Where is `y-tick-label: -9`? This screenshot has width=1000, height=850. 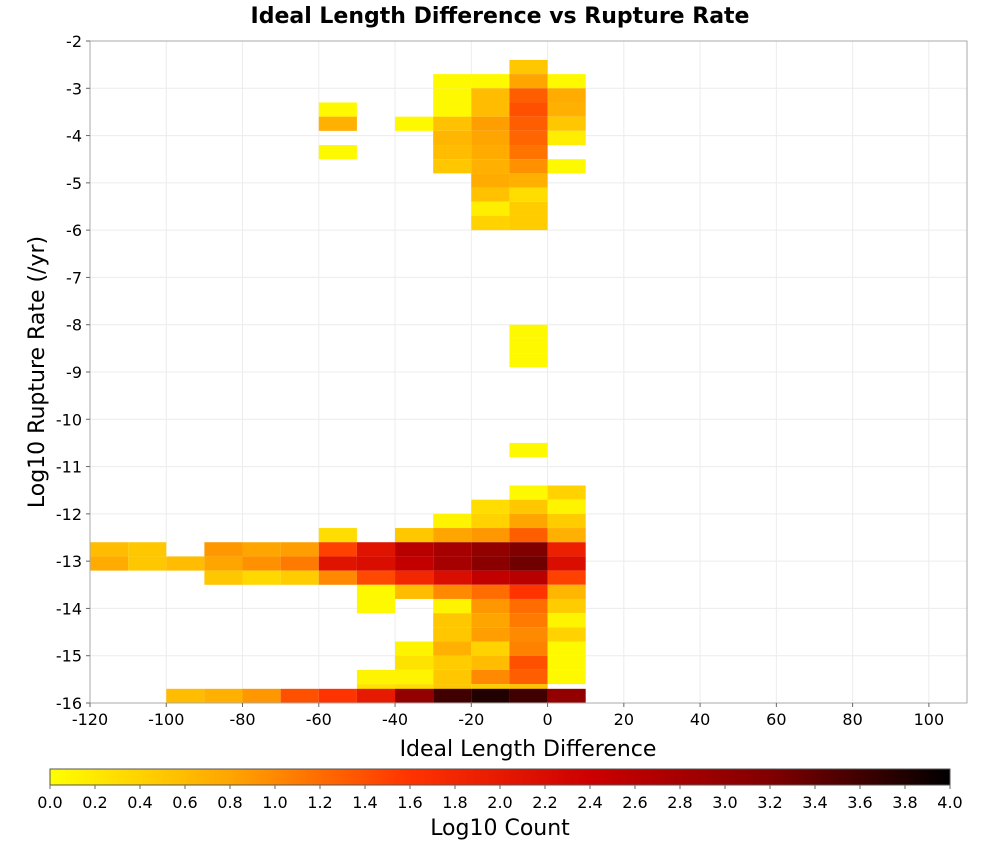 y-tick-label: -9 is located at coordinates (74, 372).